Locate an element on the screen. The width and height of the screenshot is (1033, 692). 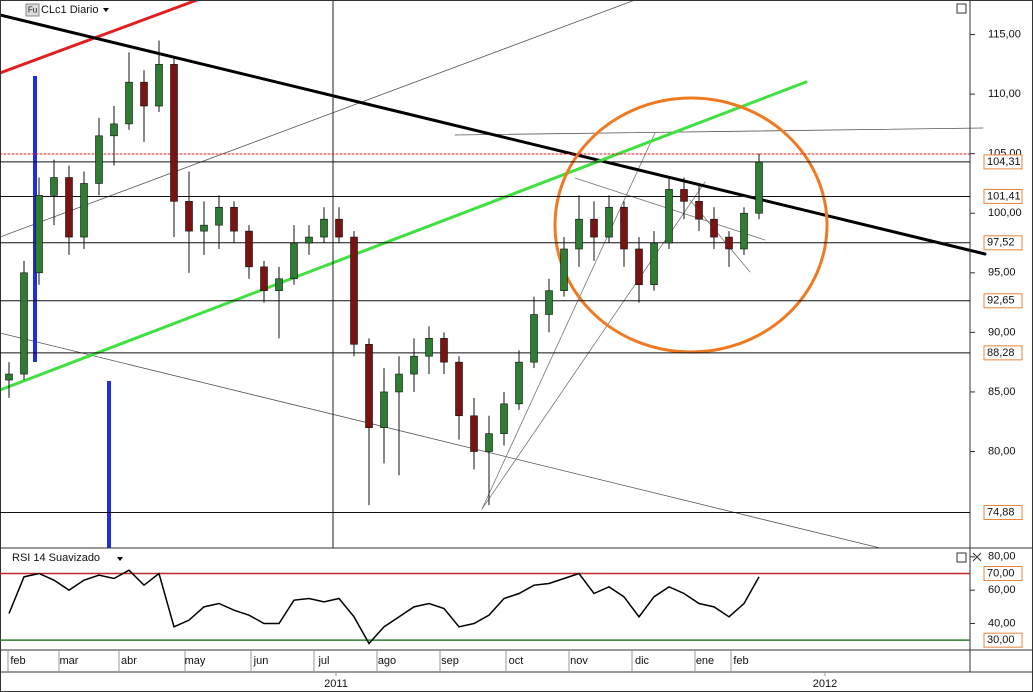
x-tick-label: jun is located at coordinates (261, 661).